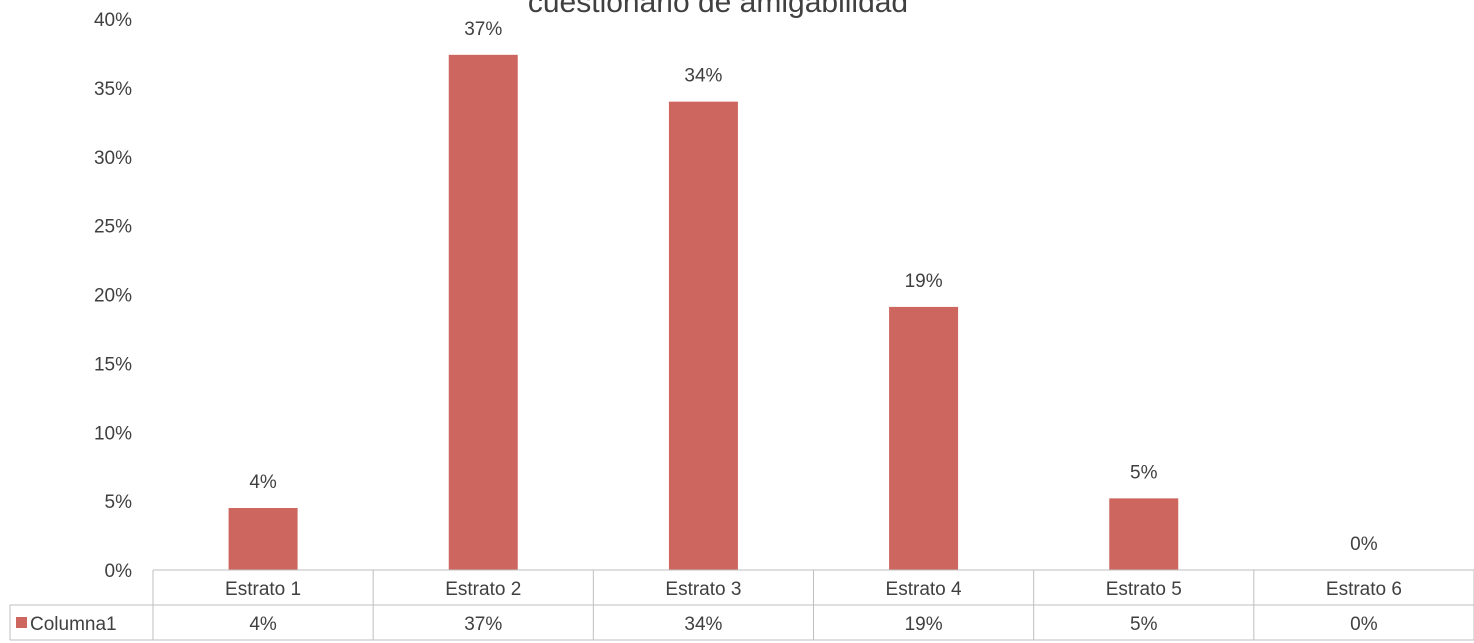 This screenshot has width=1474, height=643. I want to click on y-tick-label: 30%, so click(113, 158).